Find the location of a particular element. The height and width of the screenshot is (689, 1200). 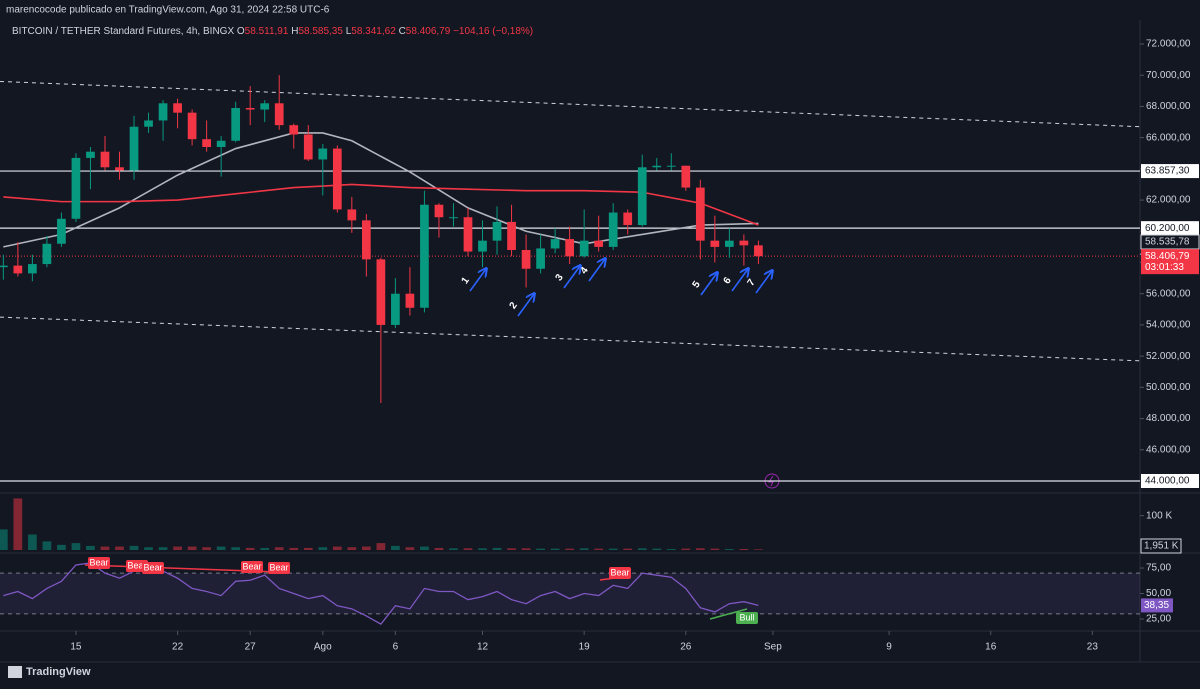

x-tick-label: 12 is located at coordinates (483, 647).